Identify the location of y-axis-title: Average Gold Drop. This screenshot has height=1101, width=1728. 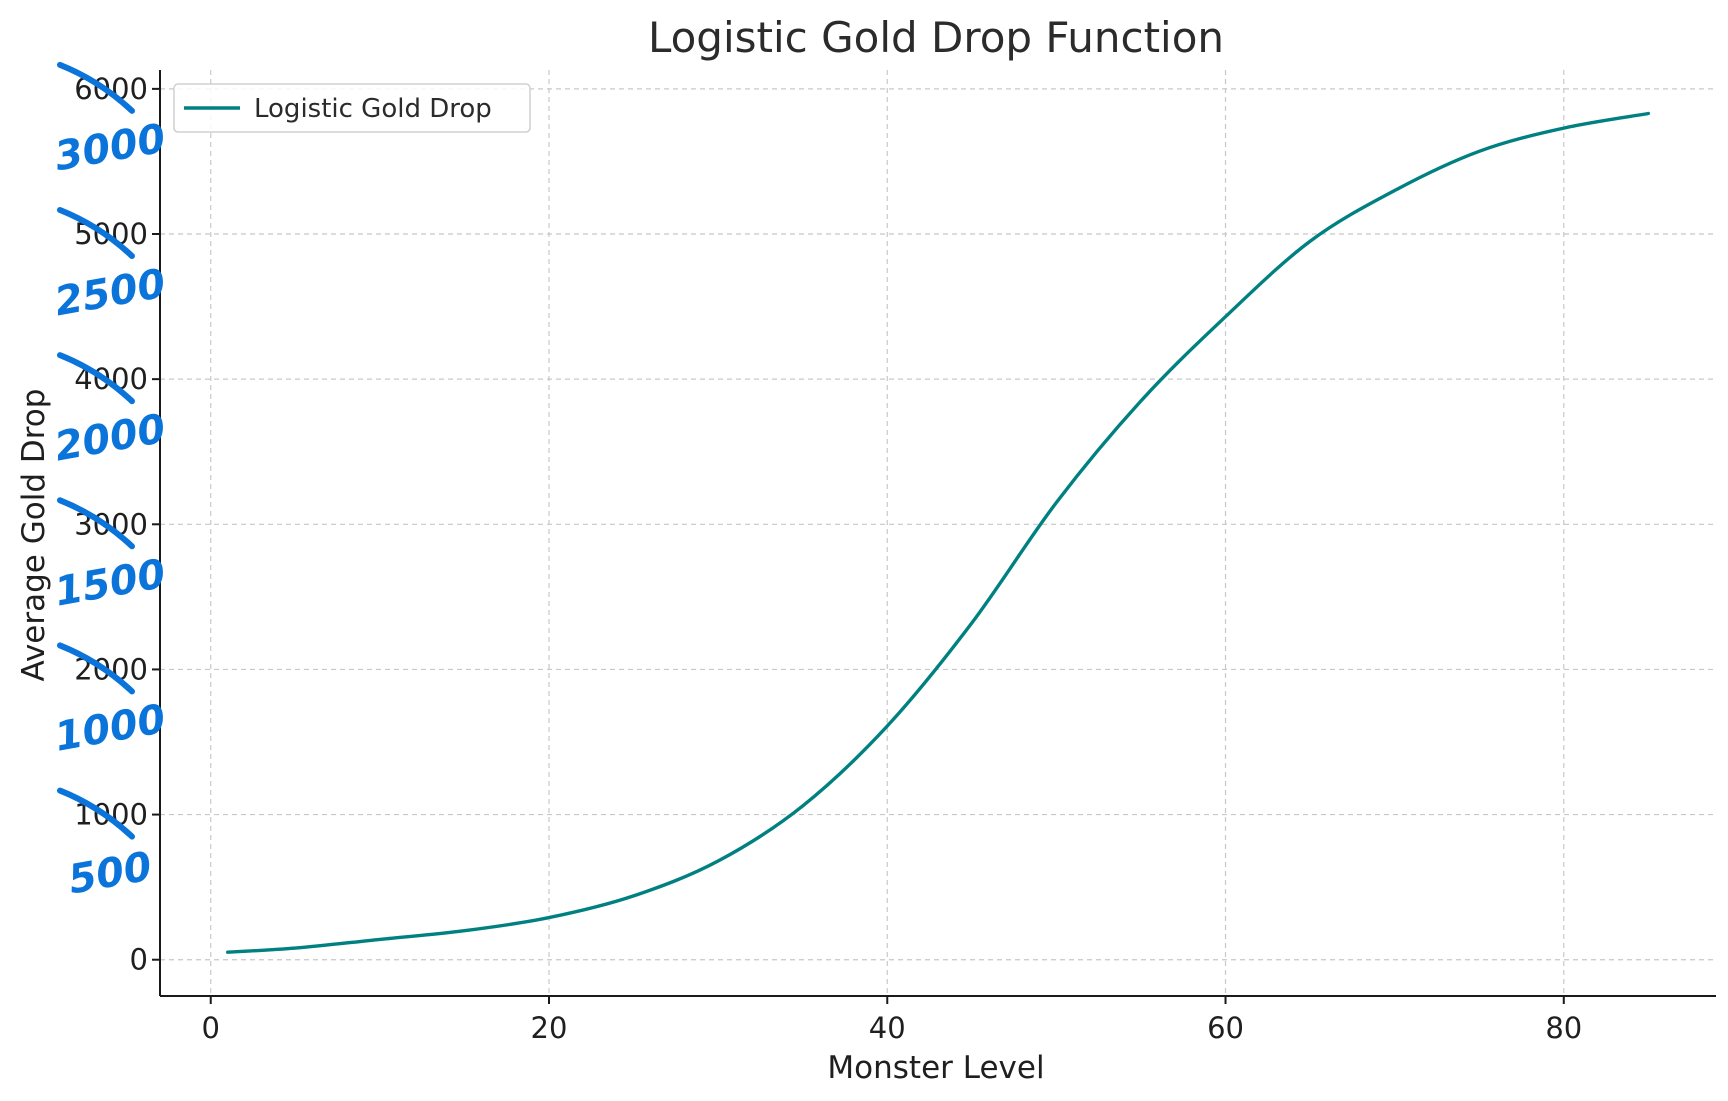
(34, 535).